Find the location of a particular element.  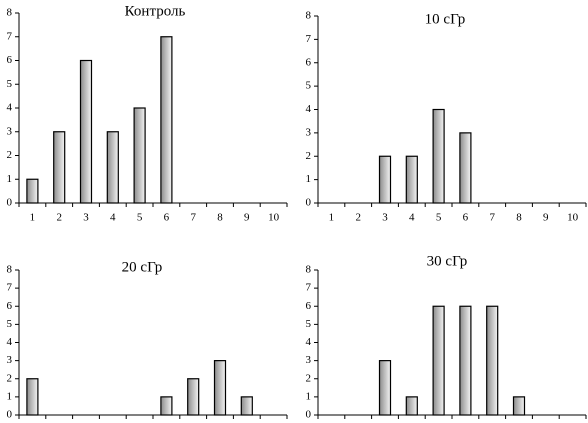

chart-title: 10 сГр is located at coordinates (445, 19).